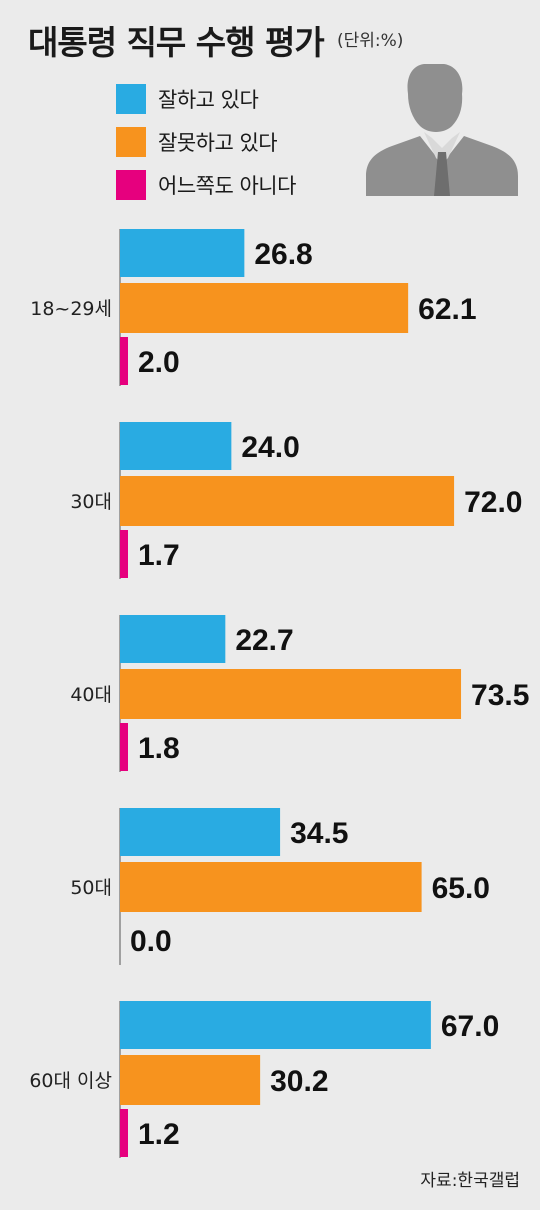 The width and height of the screenshot is (540, 1210). What do you see at coordinates (91, 502) in the screenshot?
I see `category-label: 30대` at bounding box center [91, 502].